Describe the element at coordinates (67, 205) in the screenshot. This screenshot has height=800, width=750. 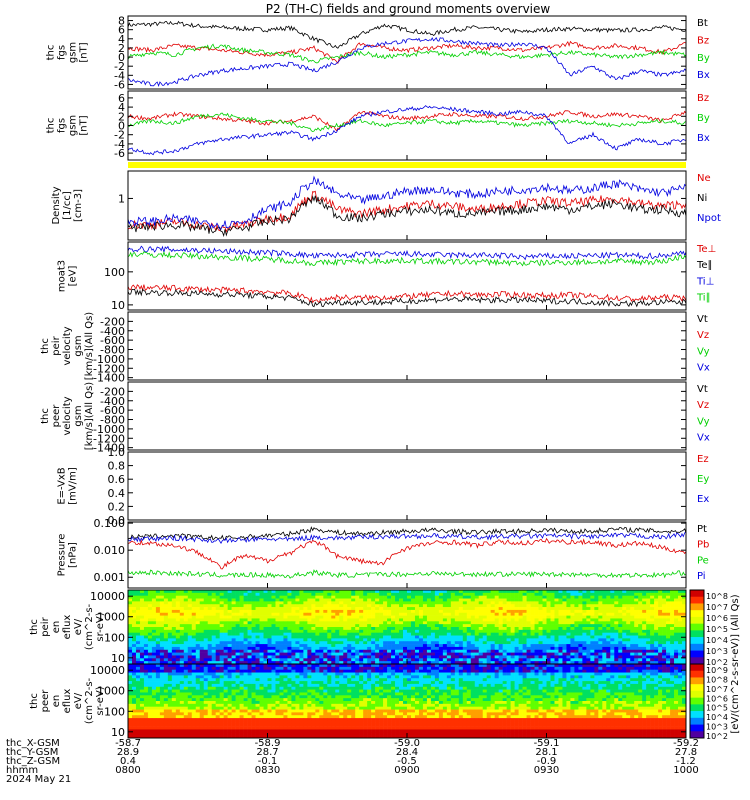
I see `y-axis-label: Density [1/cc] [cm-3]` at that location.